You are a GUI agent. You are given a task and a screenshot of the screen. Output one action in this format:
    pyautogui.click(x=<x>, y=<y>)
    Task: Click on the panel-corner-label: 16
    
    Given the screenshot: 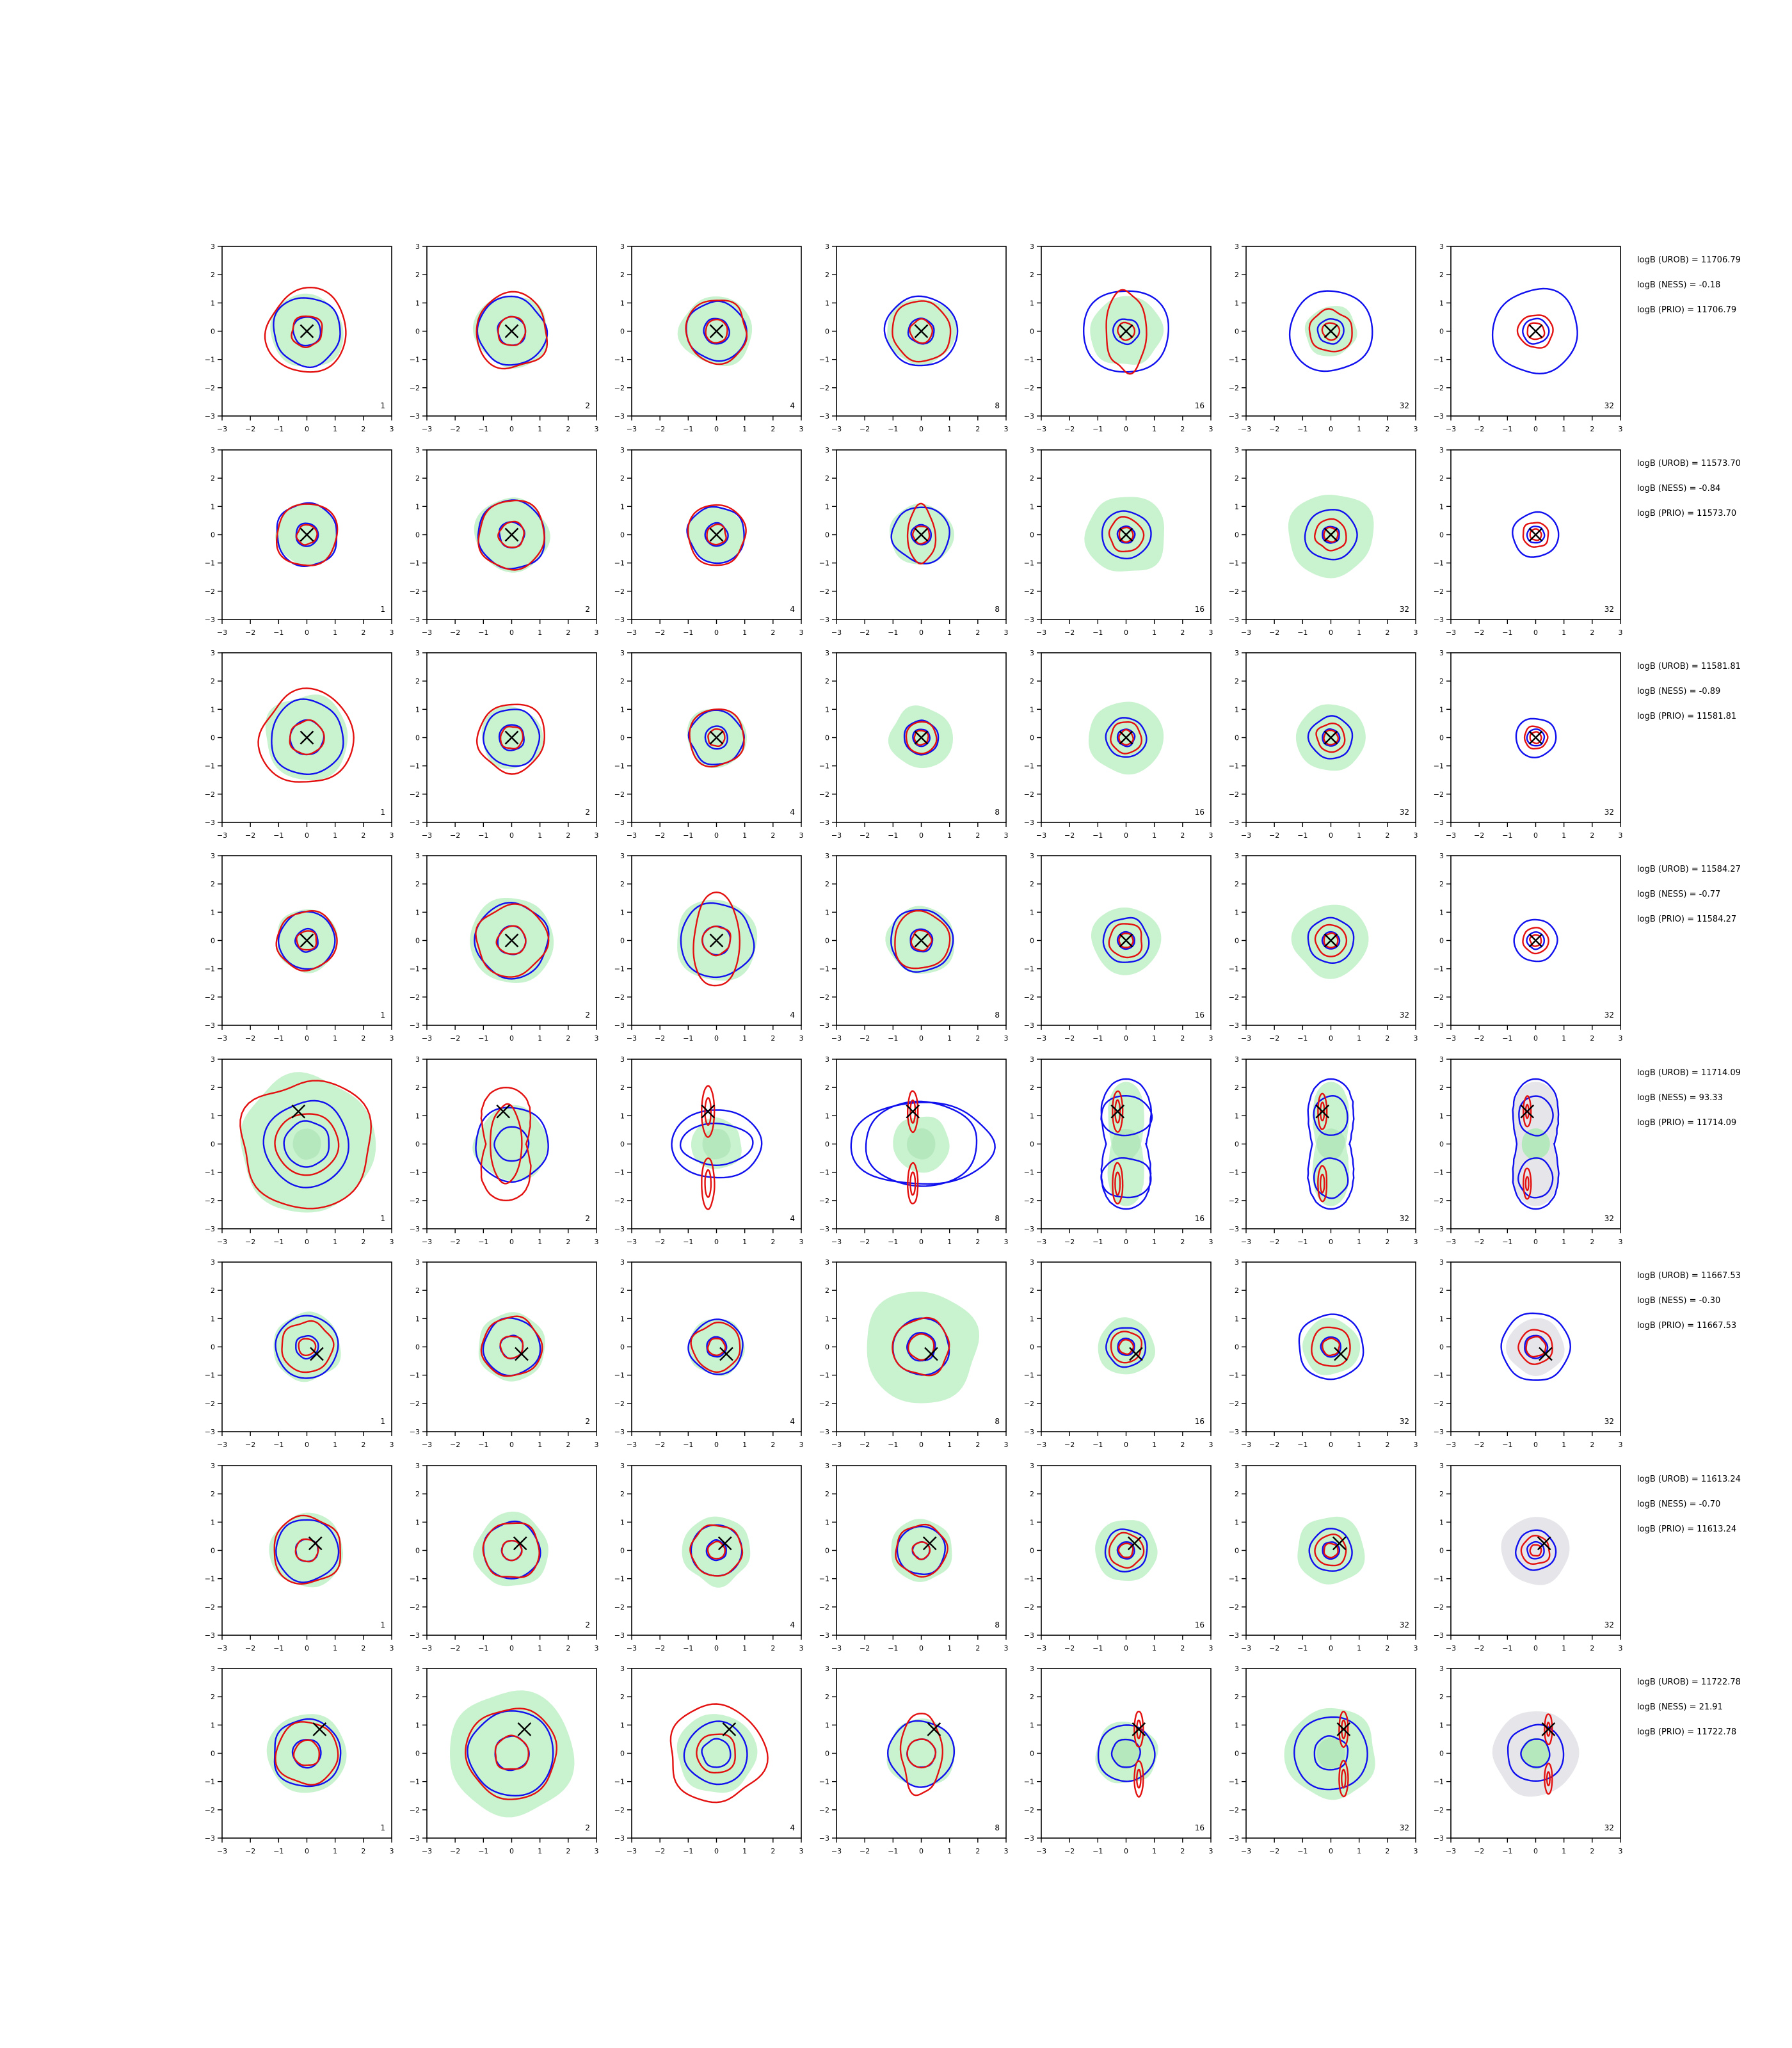 What is the action you would take?
    pyautogui.click(x=1199, y=405)
    